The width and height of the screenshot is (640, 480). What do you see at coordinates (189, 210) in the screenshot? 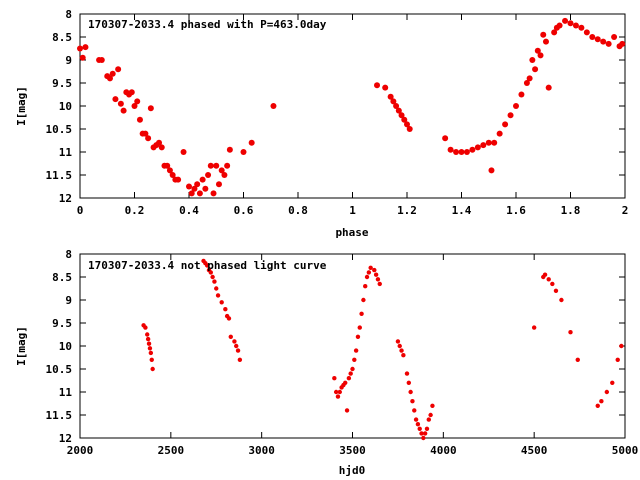
I see `phased-x-tick-label: 0.4` at bounding box center [189, 210].